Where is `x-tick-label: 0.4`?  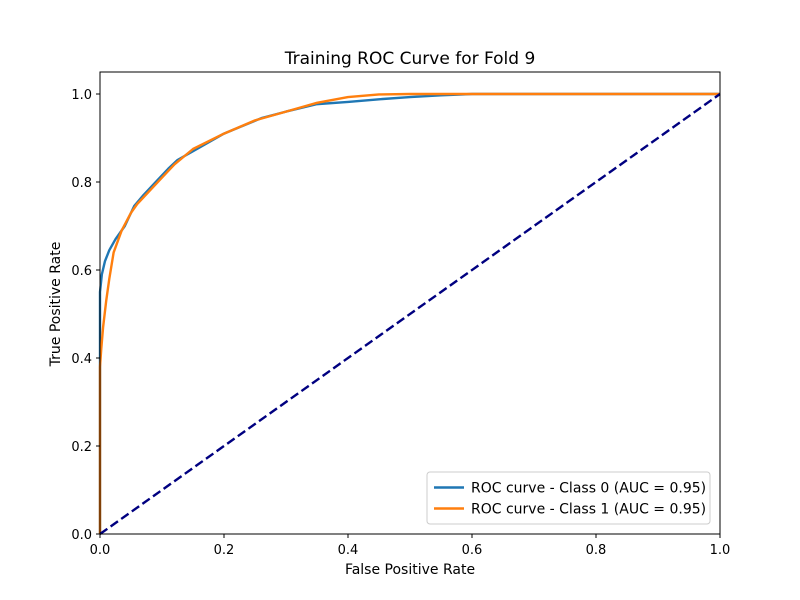
x-tick-label: 0.4 is located at coordinates (348, 550).